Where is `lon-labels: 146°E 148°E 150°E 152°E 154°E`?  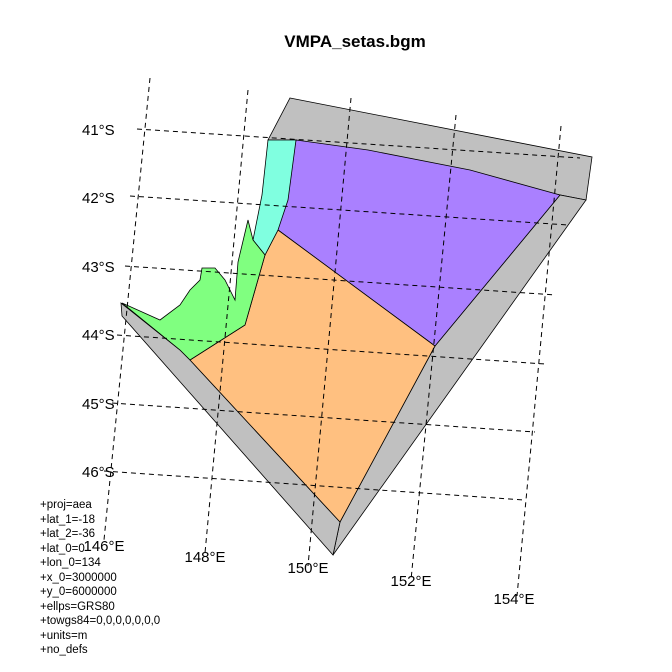
lon-labels: 146°E 148°E 150°E 152°E 154°E is located at coordinates (308, 573).